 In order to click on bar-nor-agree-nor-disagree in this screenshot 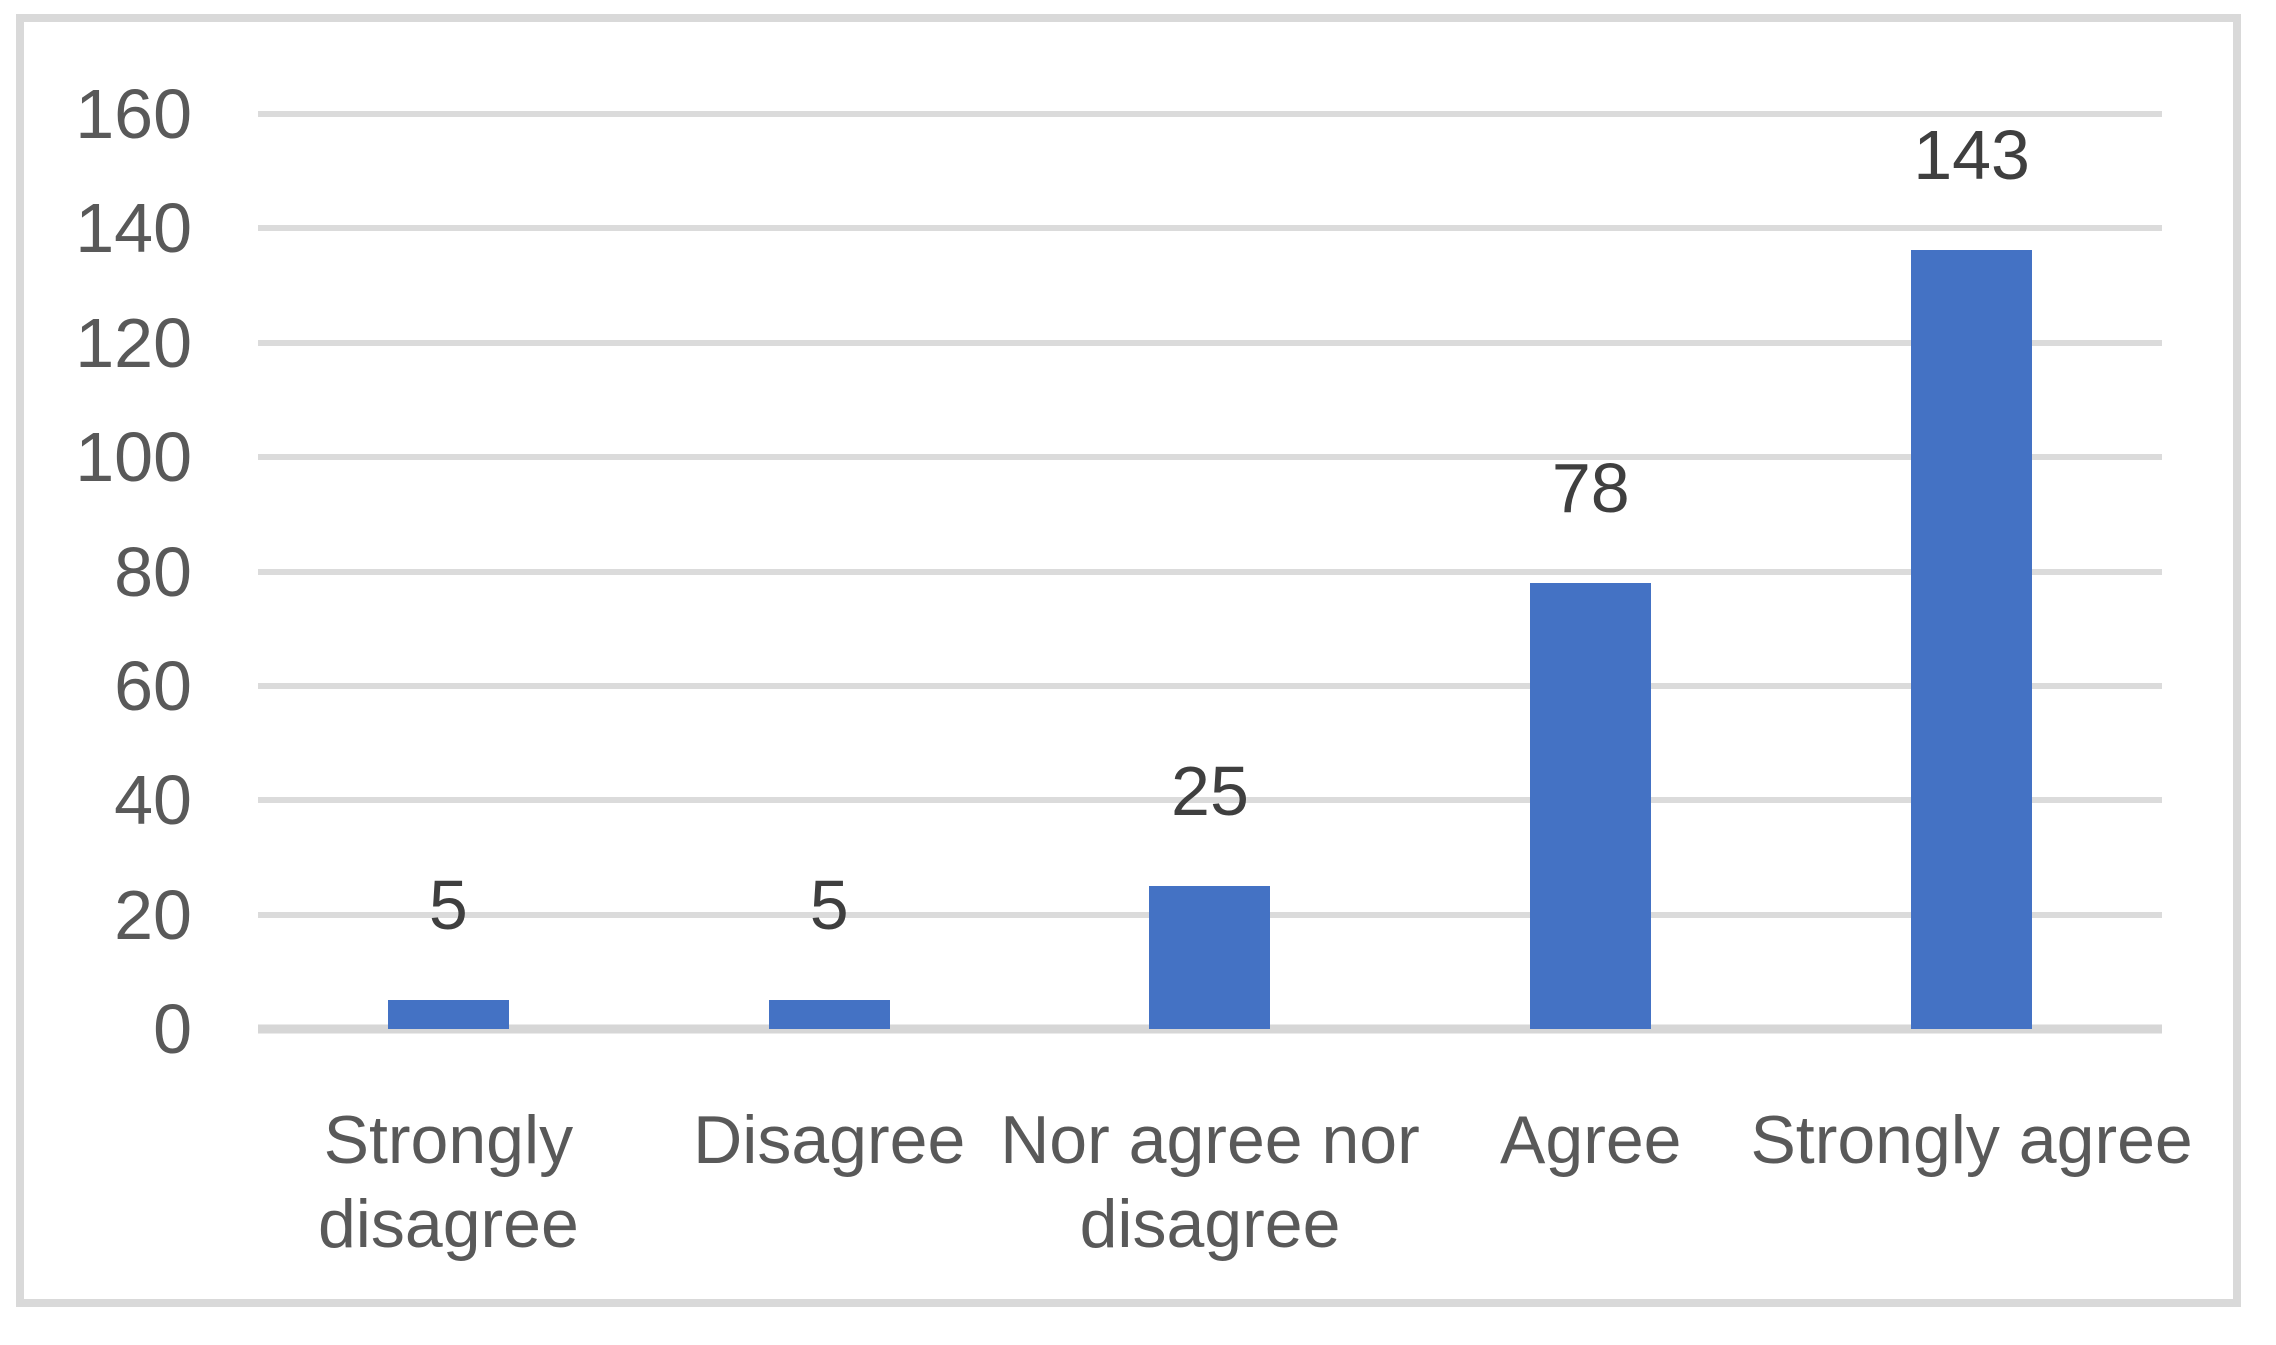, I will do `click(1210, 957)`.